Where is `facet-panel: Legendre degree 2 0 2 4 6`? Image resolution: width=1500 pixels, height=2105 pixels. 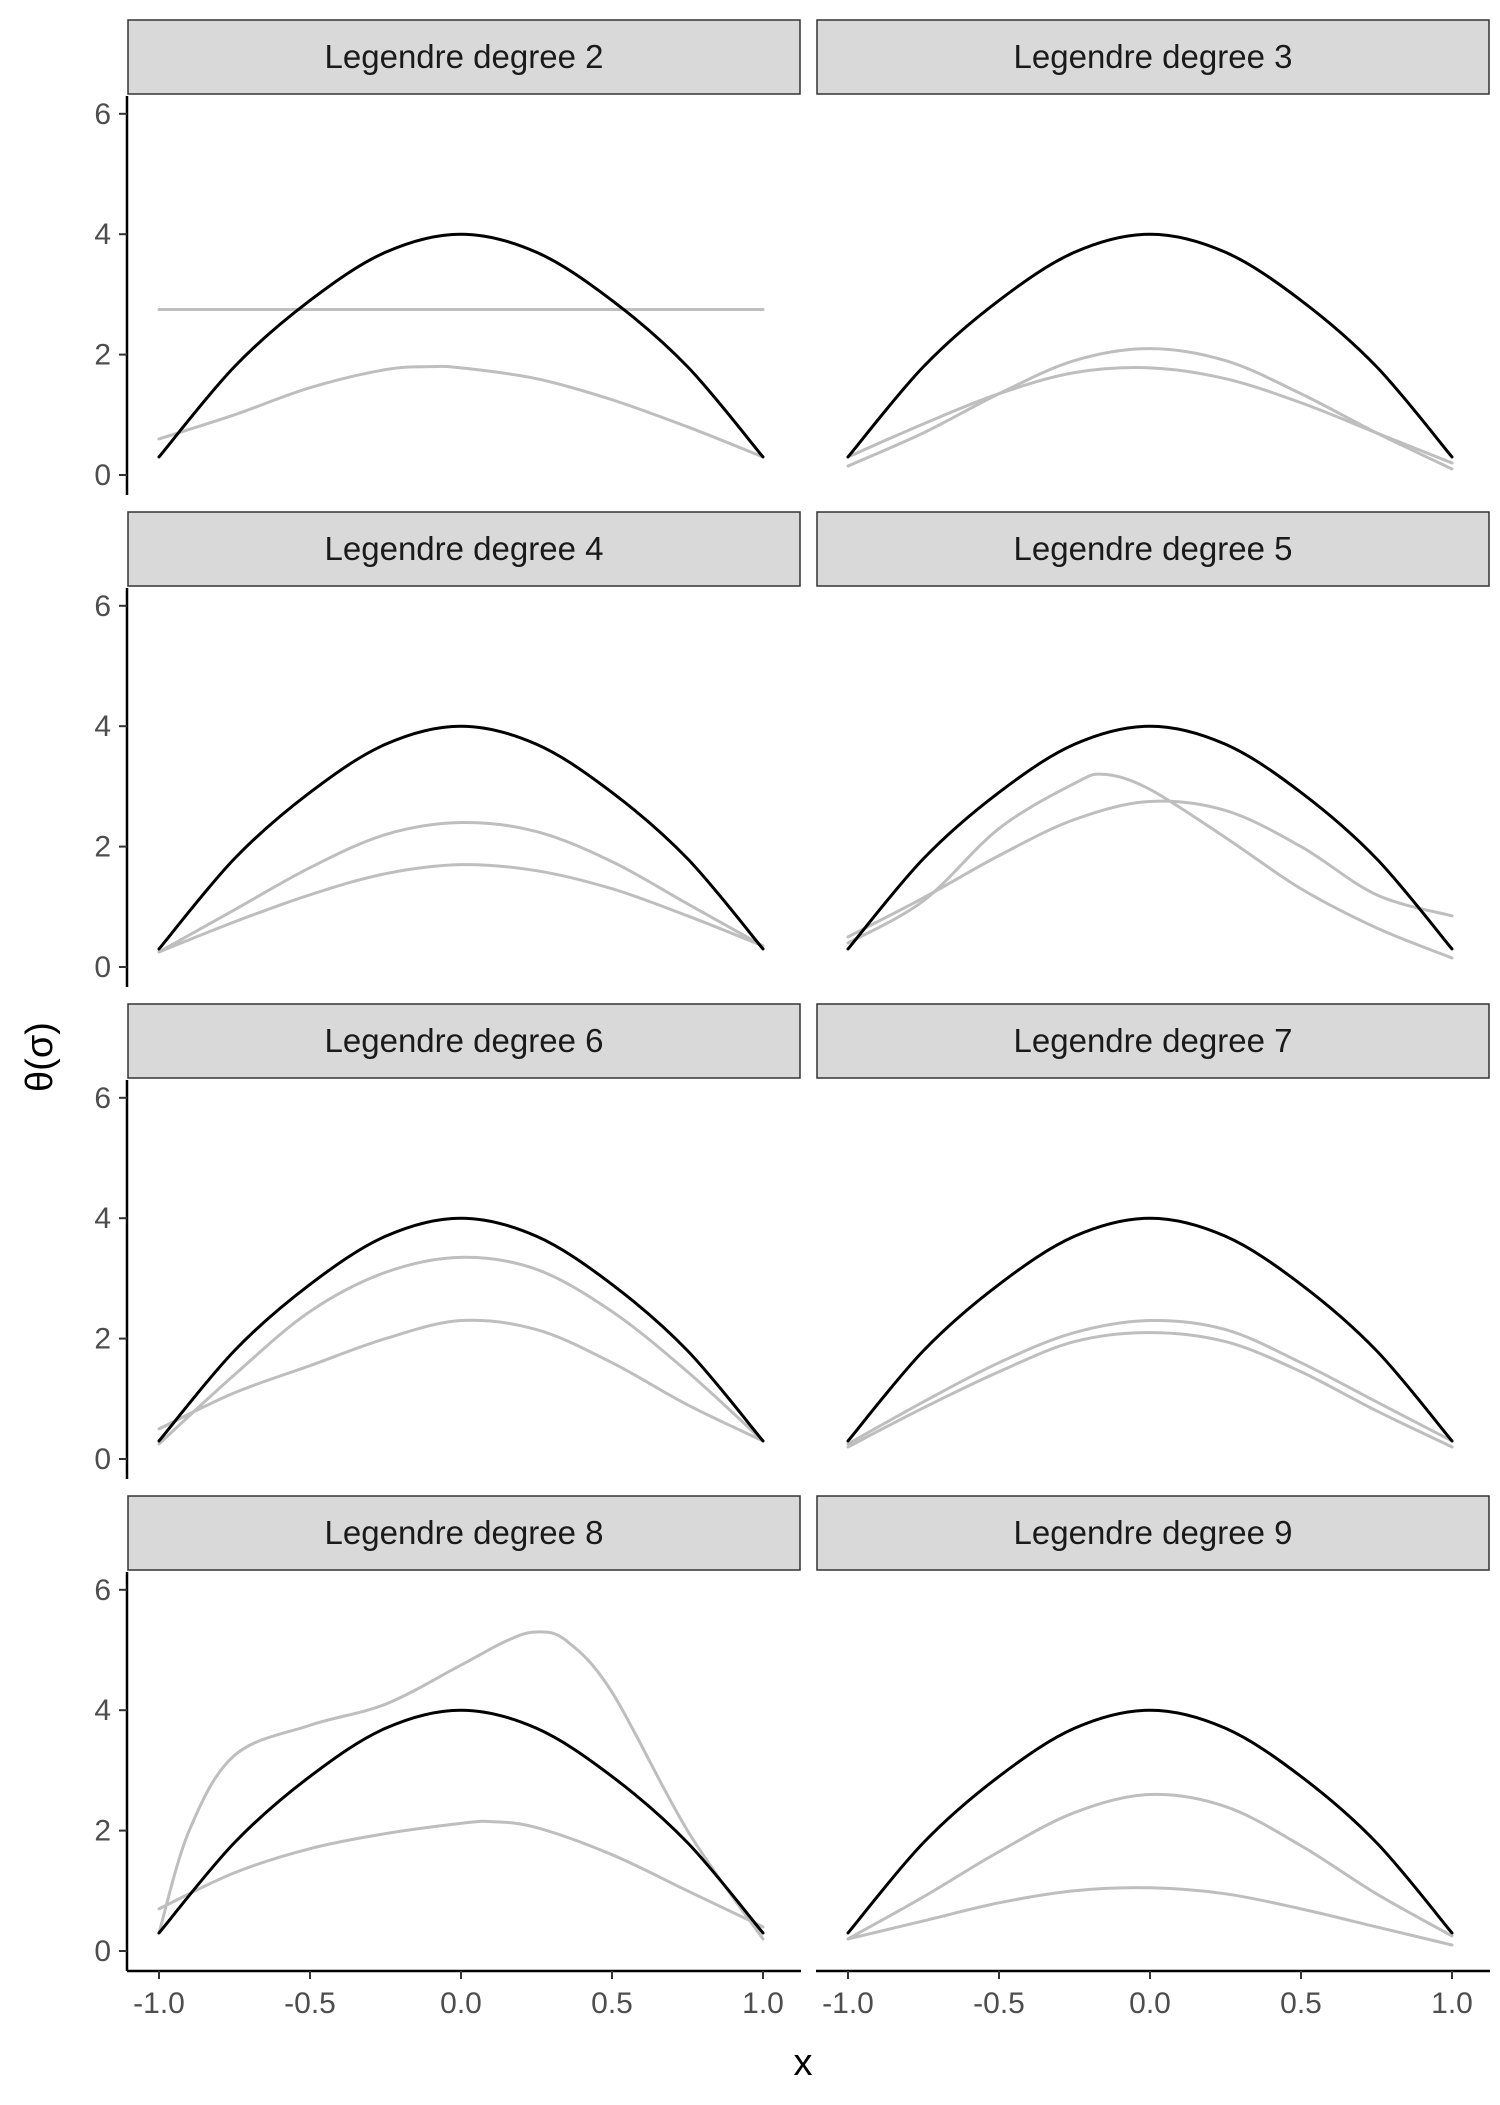
facet-panel: Legendre degree 2 0 2 4 6 is located at coordinates (447, 257).